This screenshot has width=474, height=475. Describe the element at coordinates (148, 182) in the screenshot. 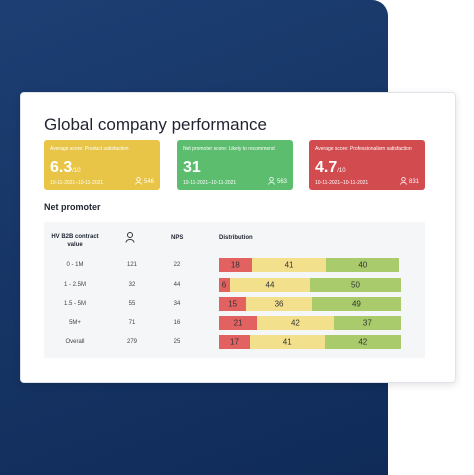

I see `respondent-count: 546` at that location.